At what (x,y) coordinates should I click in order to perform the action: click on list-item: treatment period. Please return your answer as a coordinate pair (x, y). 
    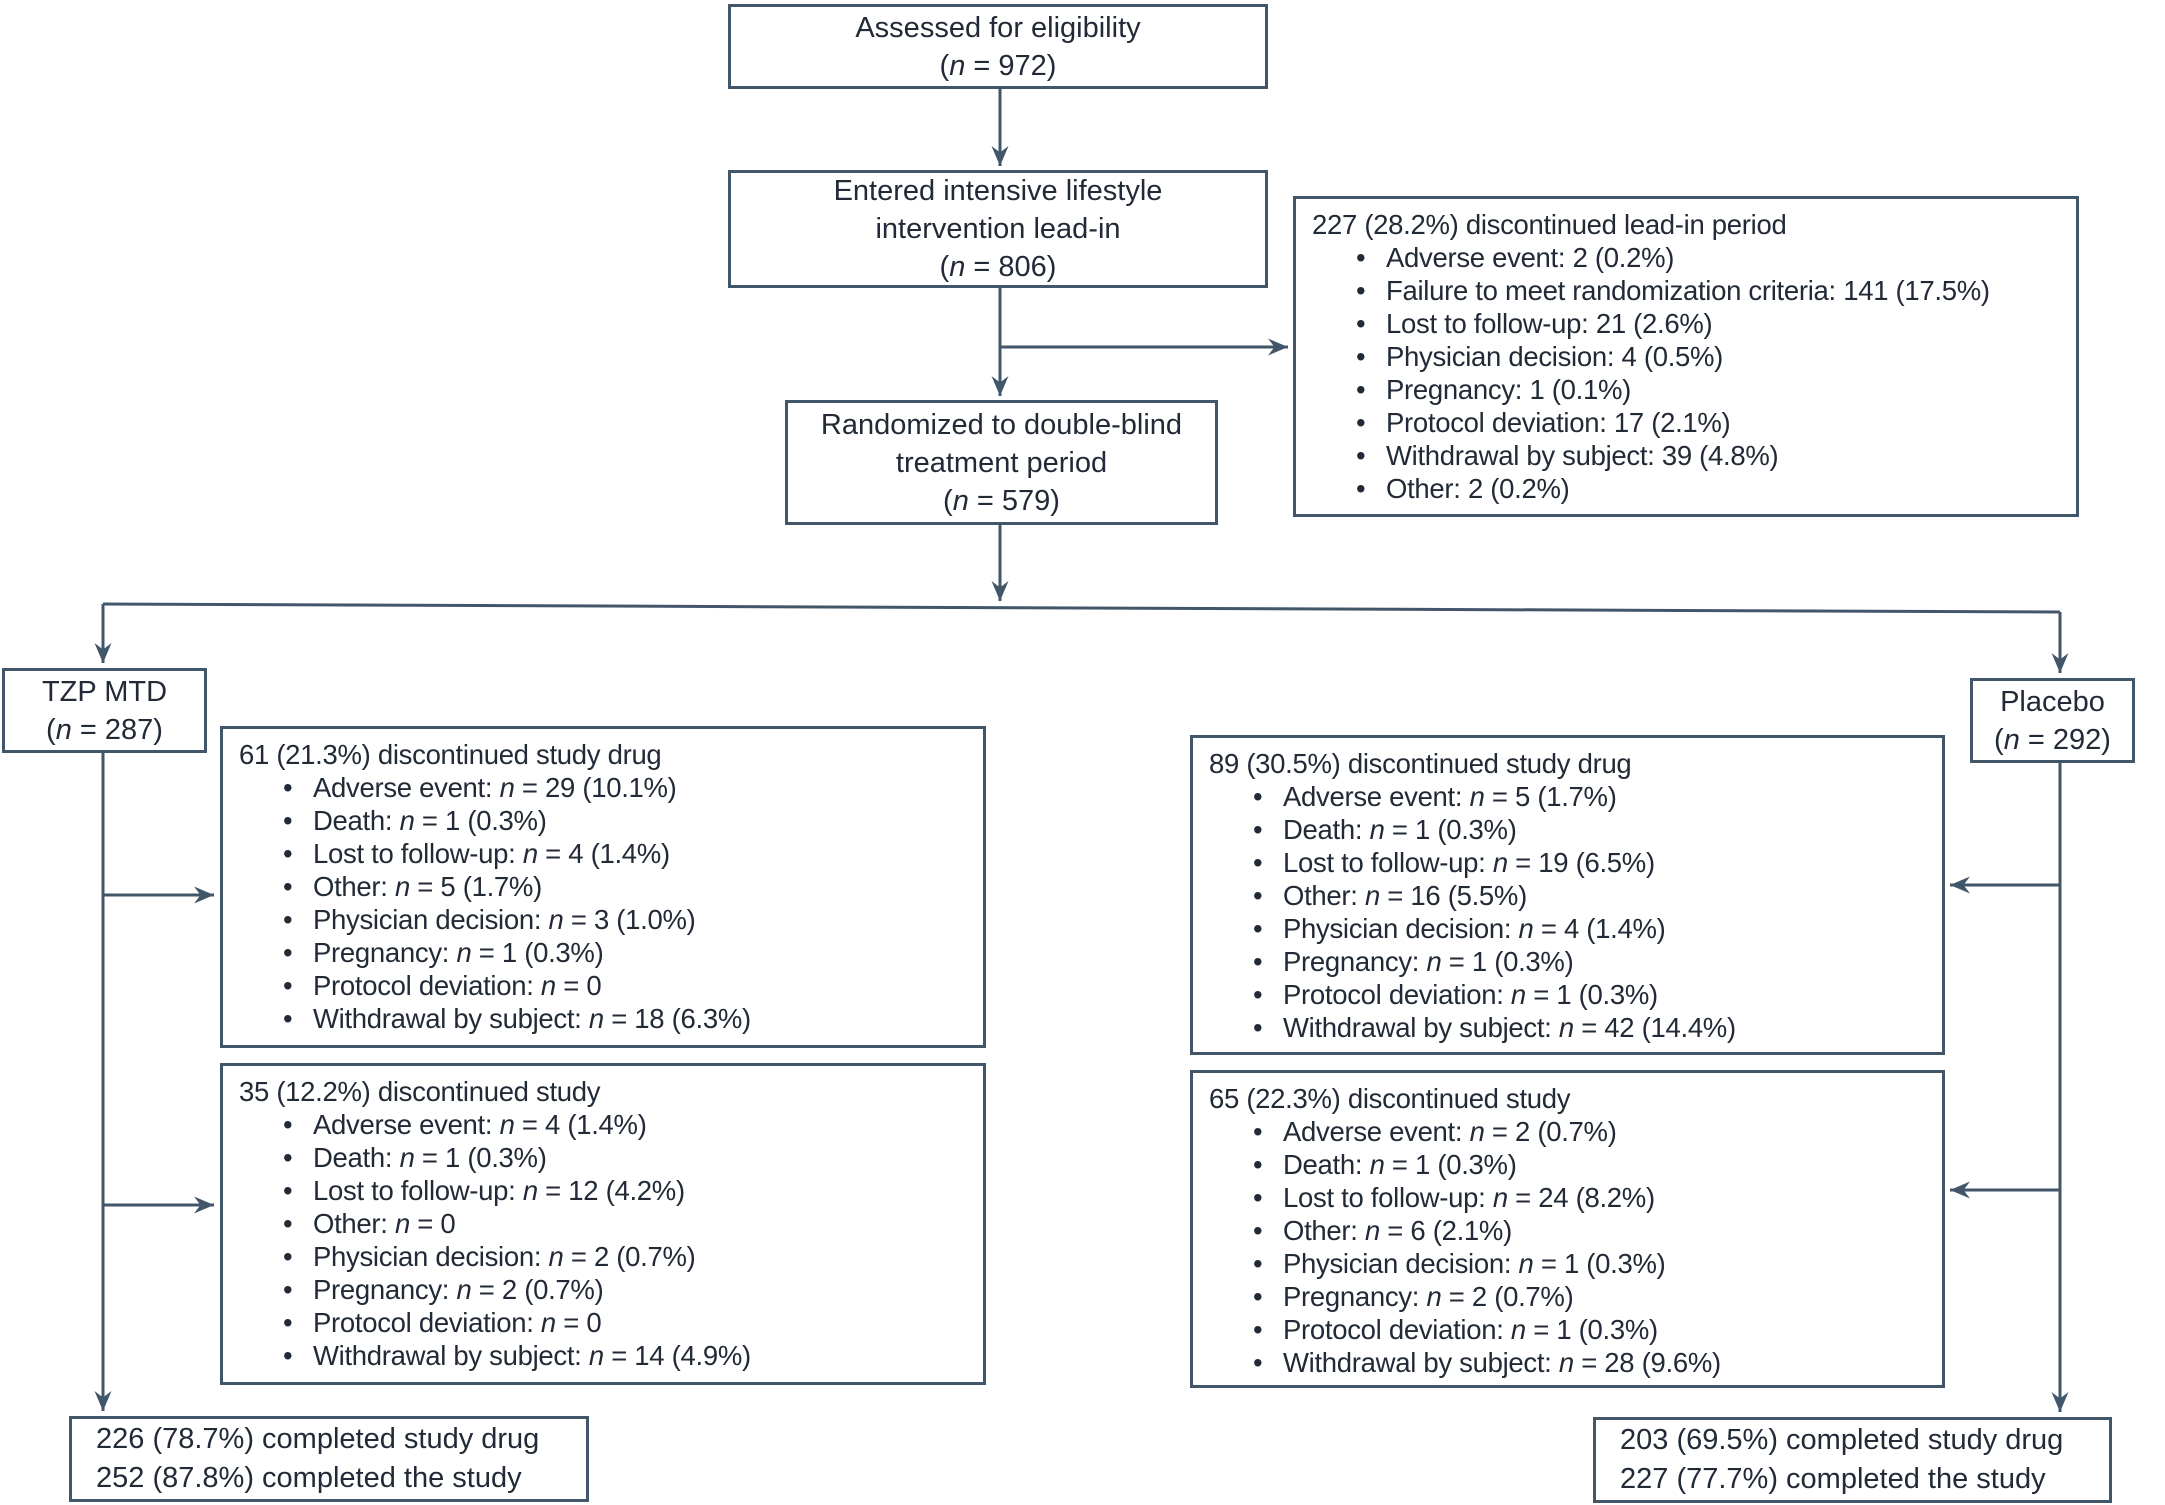
    Looking at the image, I should click on (1001, 462).